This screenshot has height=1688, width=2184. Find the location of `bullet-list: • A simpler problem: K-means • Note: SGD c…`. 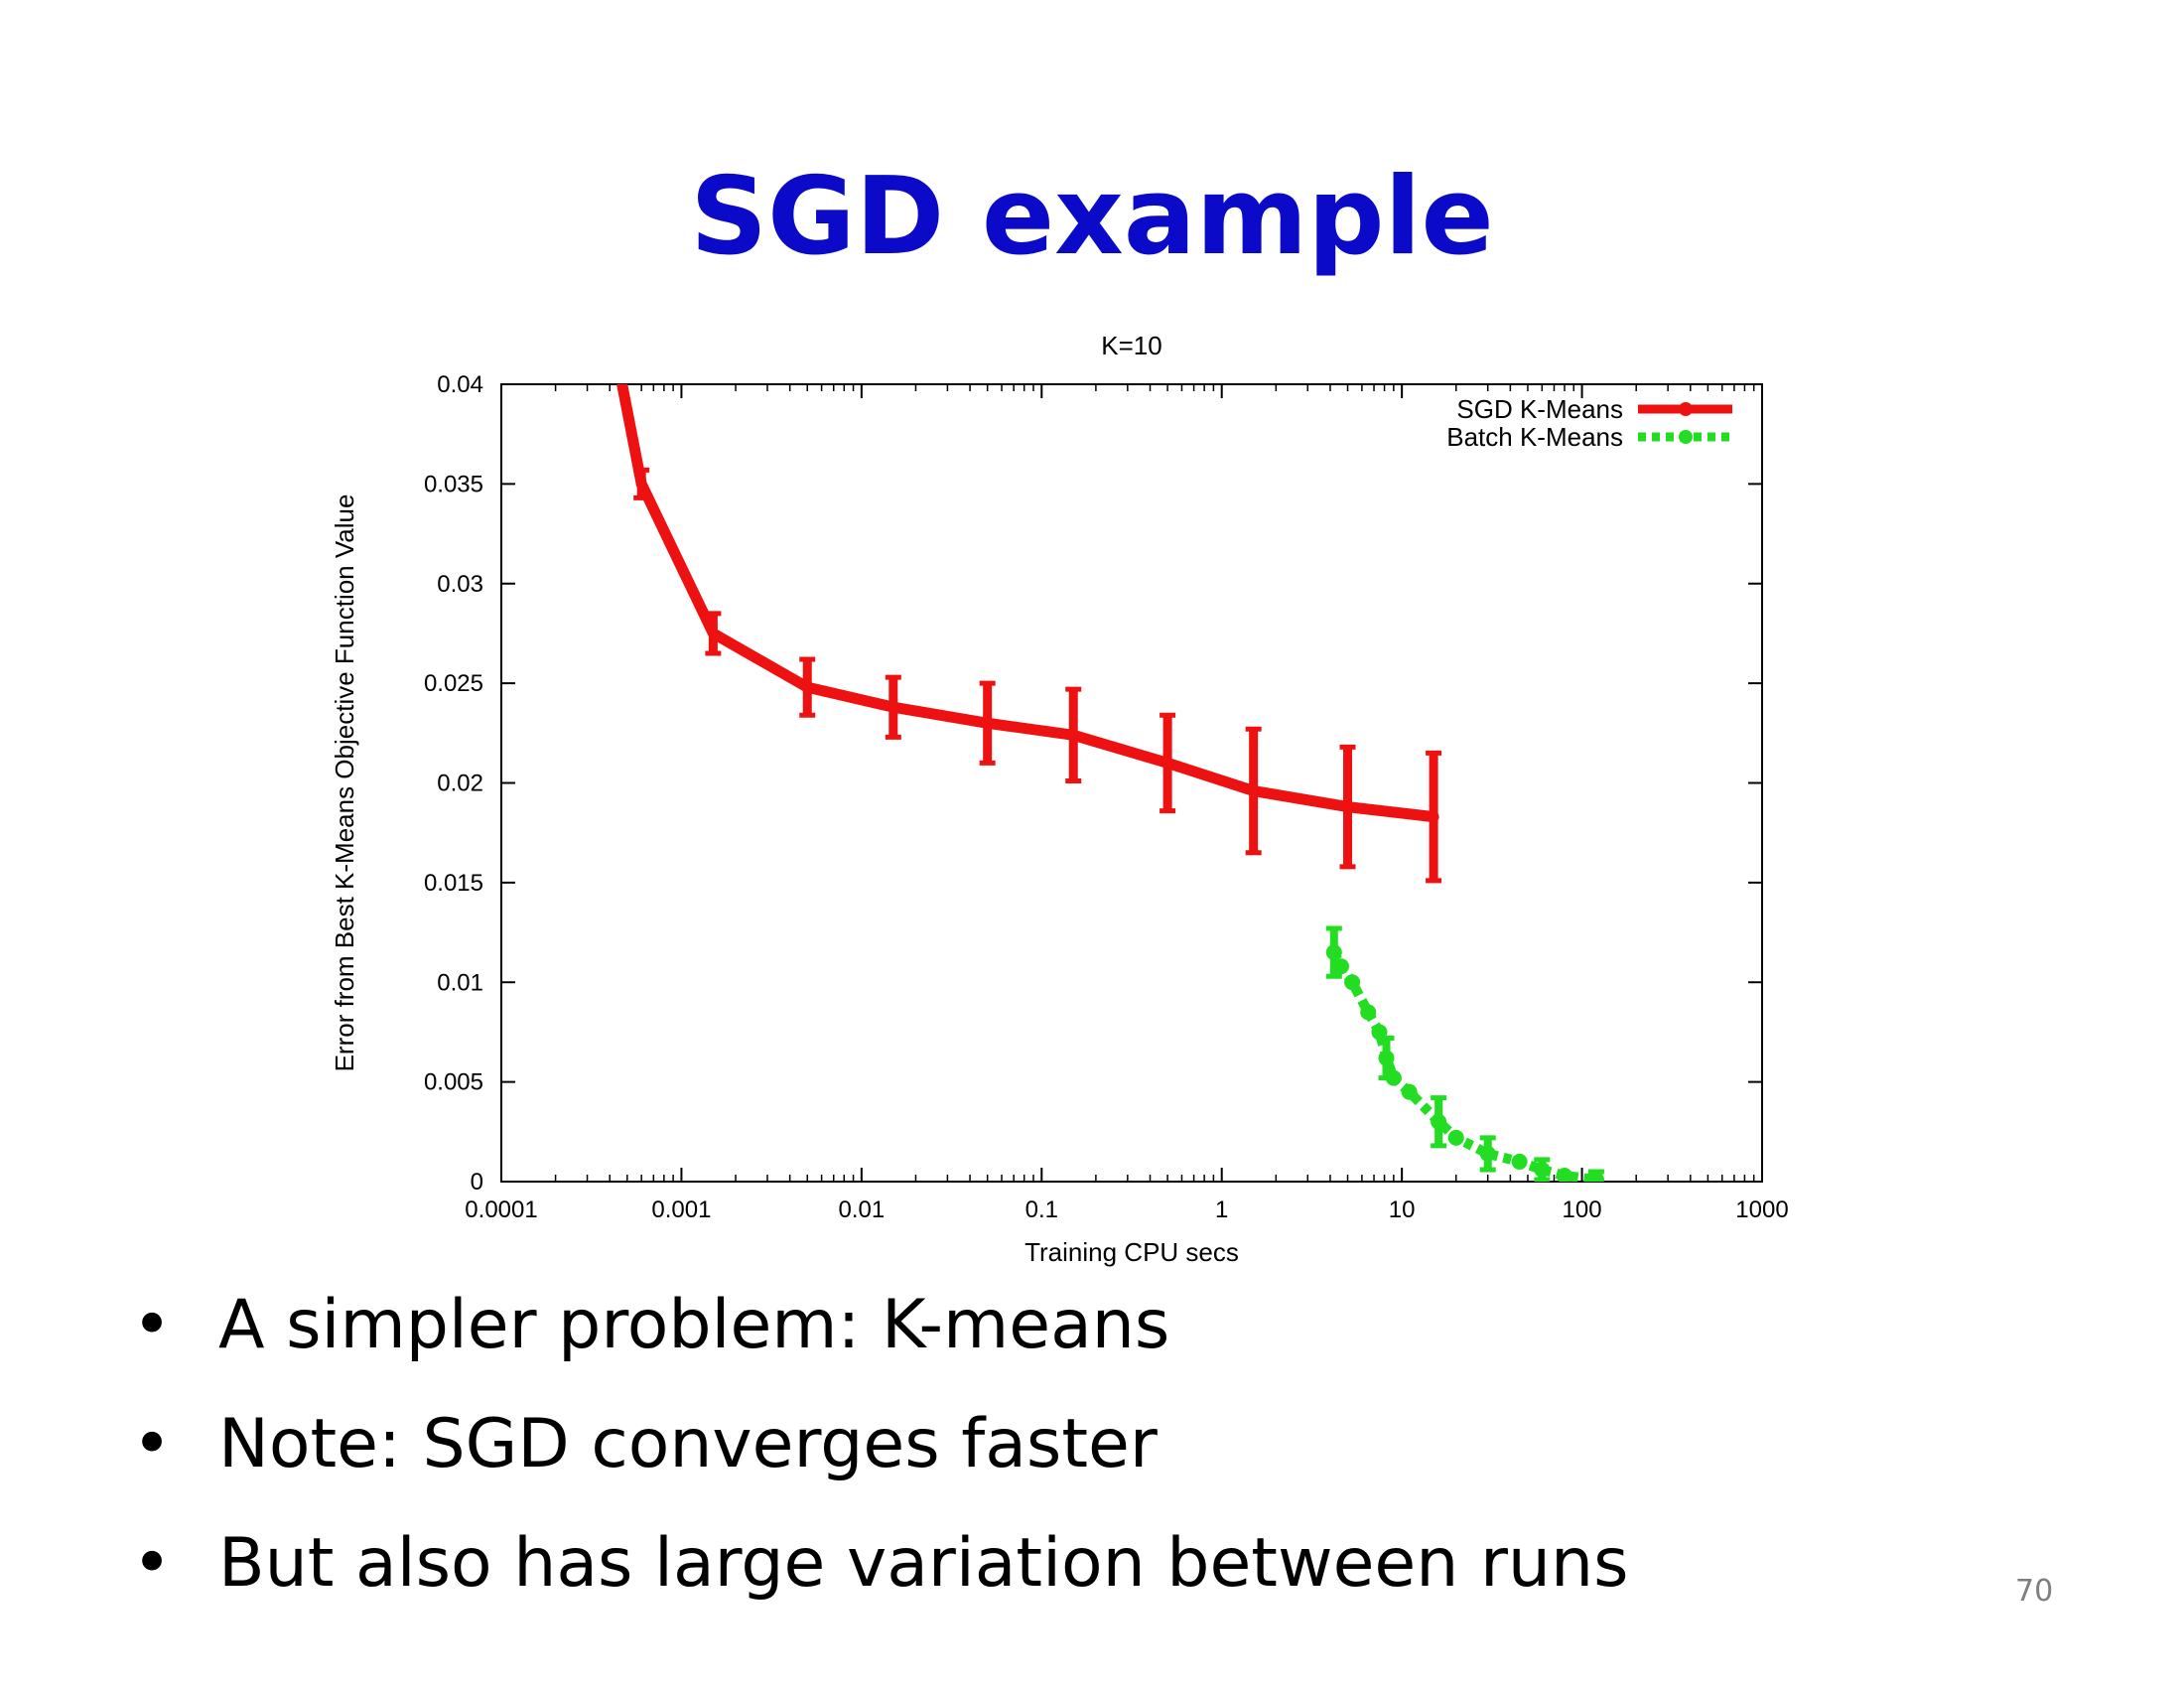

bullet-list: • A simpler problem: K-means • Note: SGD c… is located at coordinates (876, 1464).